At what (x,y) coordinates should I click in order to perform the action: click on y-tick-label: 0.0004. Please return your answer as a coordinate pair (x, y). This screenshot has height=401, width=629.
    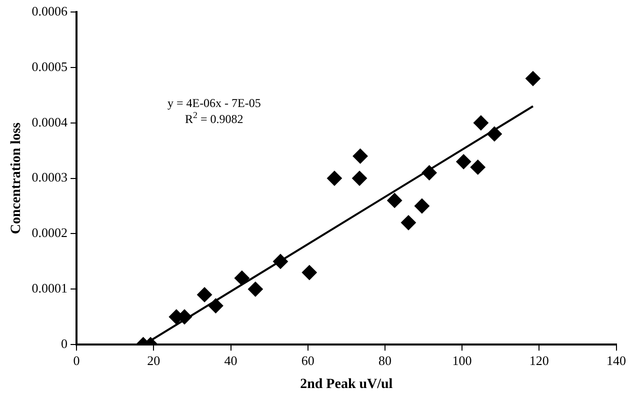
    Looking at the image, I should click on (50, 122).